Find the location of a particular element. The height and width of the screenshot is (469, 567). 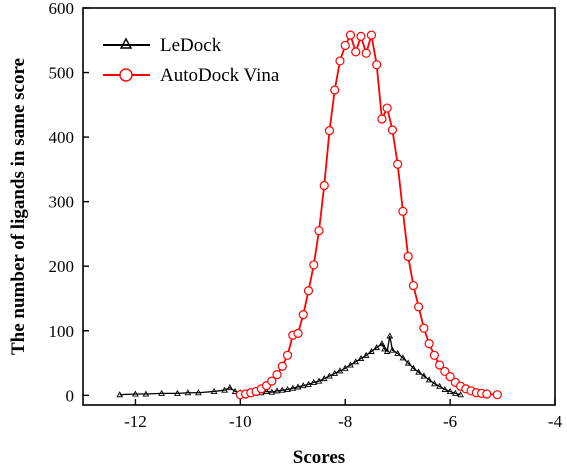

x-axis-title: Scores is located at coordinates (319, 457).